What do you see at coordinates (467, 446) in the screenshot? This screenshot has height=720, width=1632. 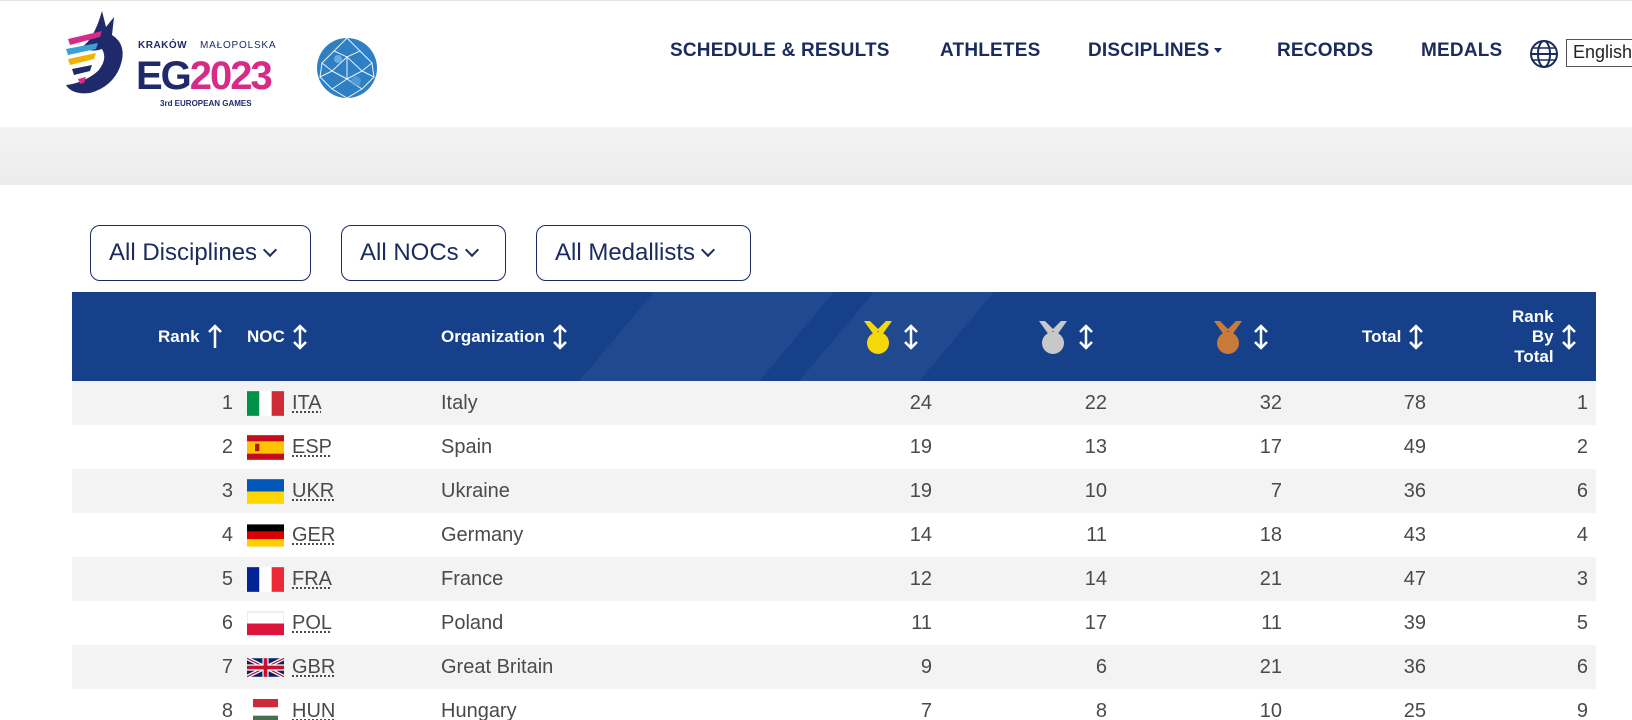 I see `organization-name: Spain` at bounding box center [467, 446].